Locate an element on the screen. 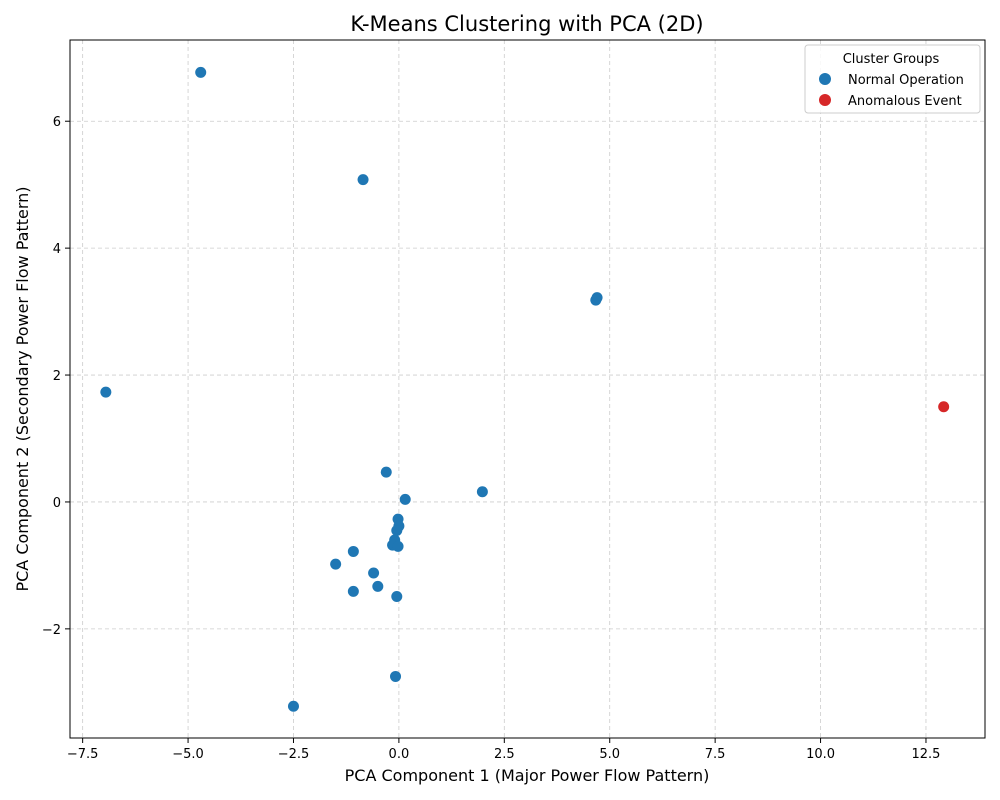 This screenshot has height=800, width=1000. x-tick-label: −2.5 is located at coordinates (294, 754).